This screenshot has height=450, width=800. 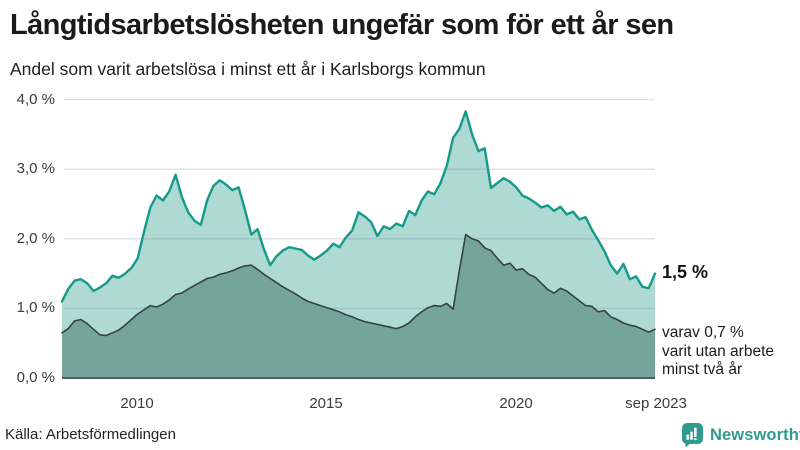 What do you see at coordinates (656, 403) in the screenshot?
I see `x-tick-sep2023: sep 2023` at bounding box center [656, 403].